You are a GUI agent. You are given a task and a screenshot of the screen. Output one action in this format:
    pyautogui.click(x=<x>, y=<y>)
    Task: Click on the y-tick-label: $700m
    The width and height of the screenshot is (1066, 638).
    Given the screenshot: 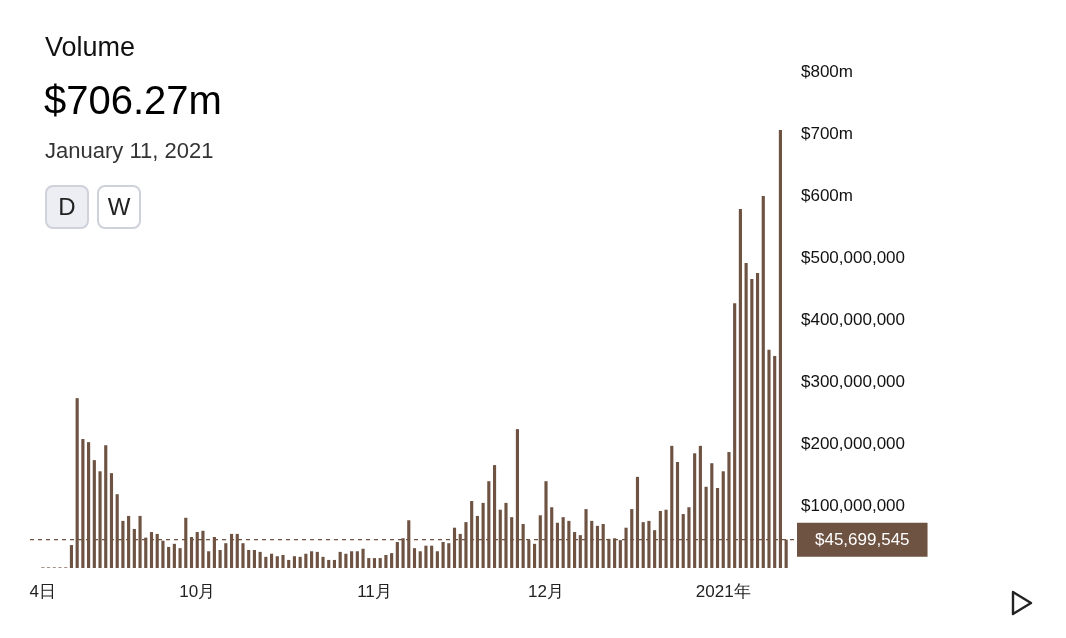 What is the action you would take?
    pyautogui.click(x=827, y=133)
    